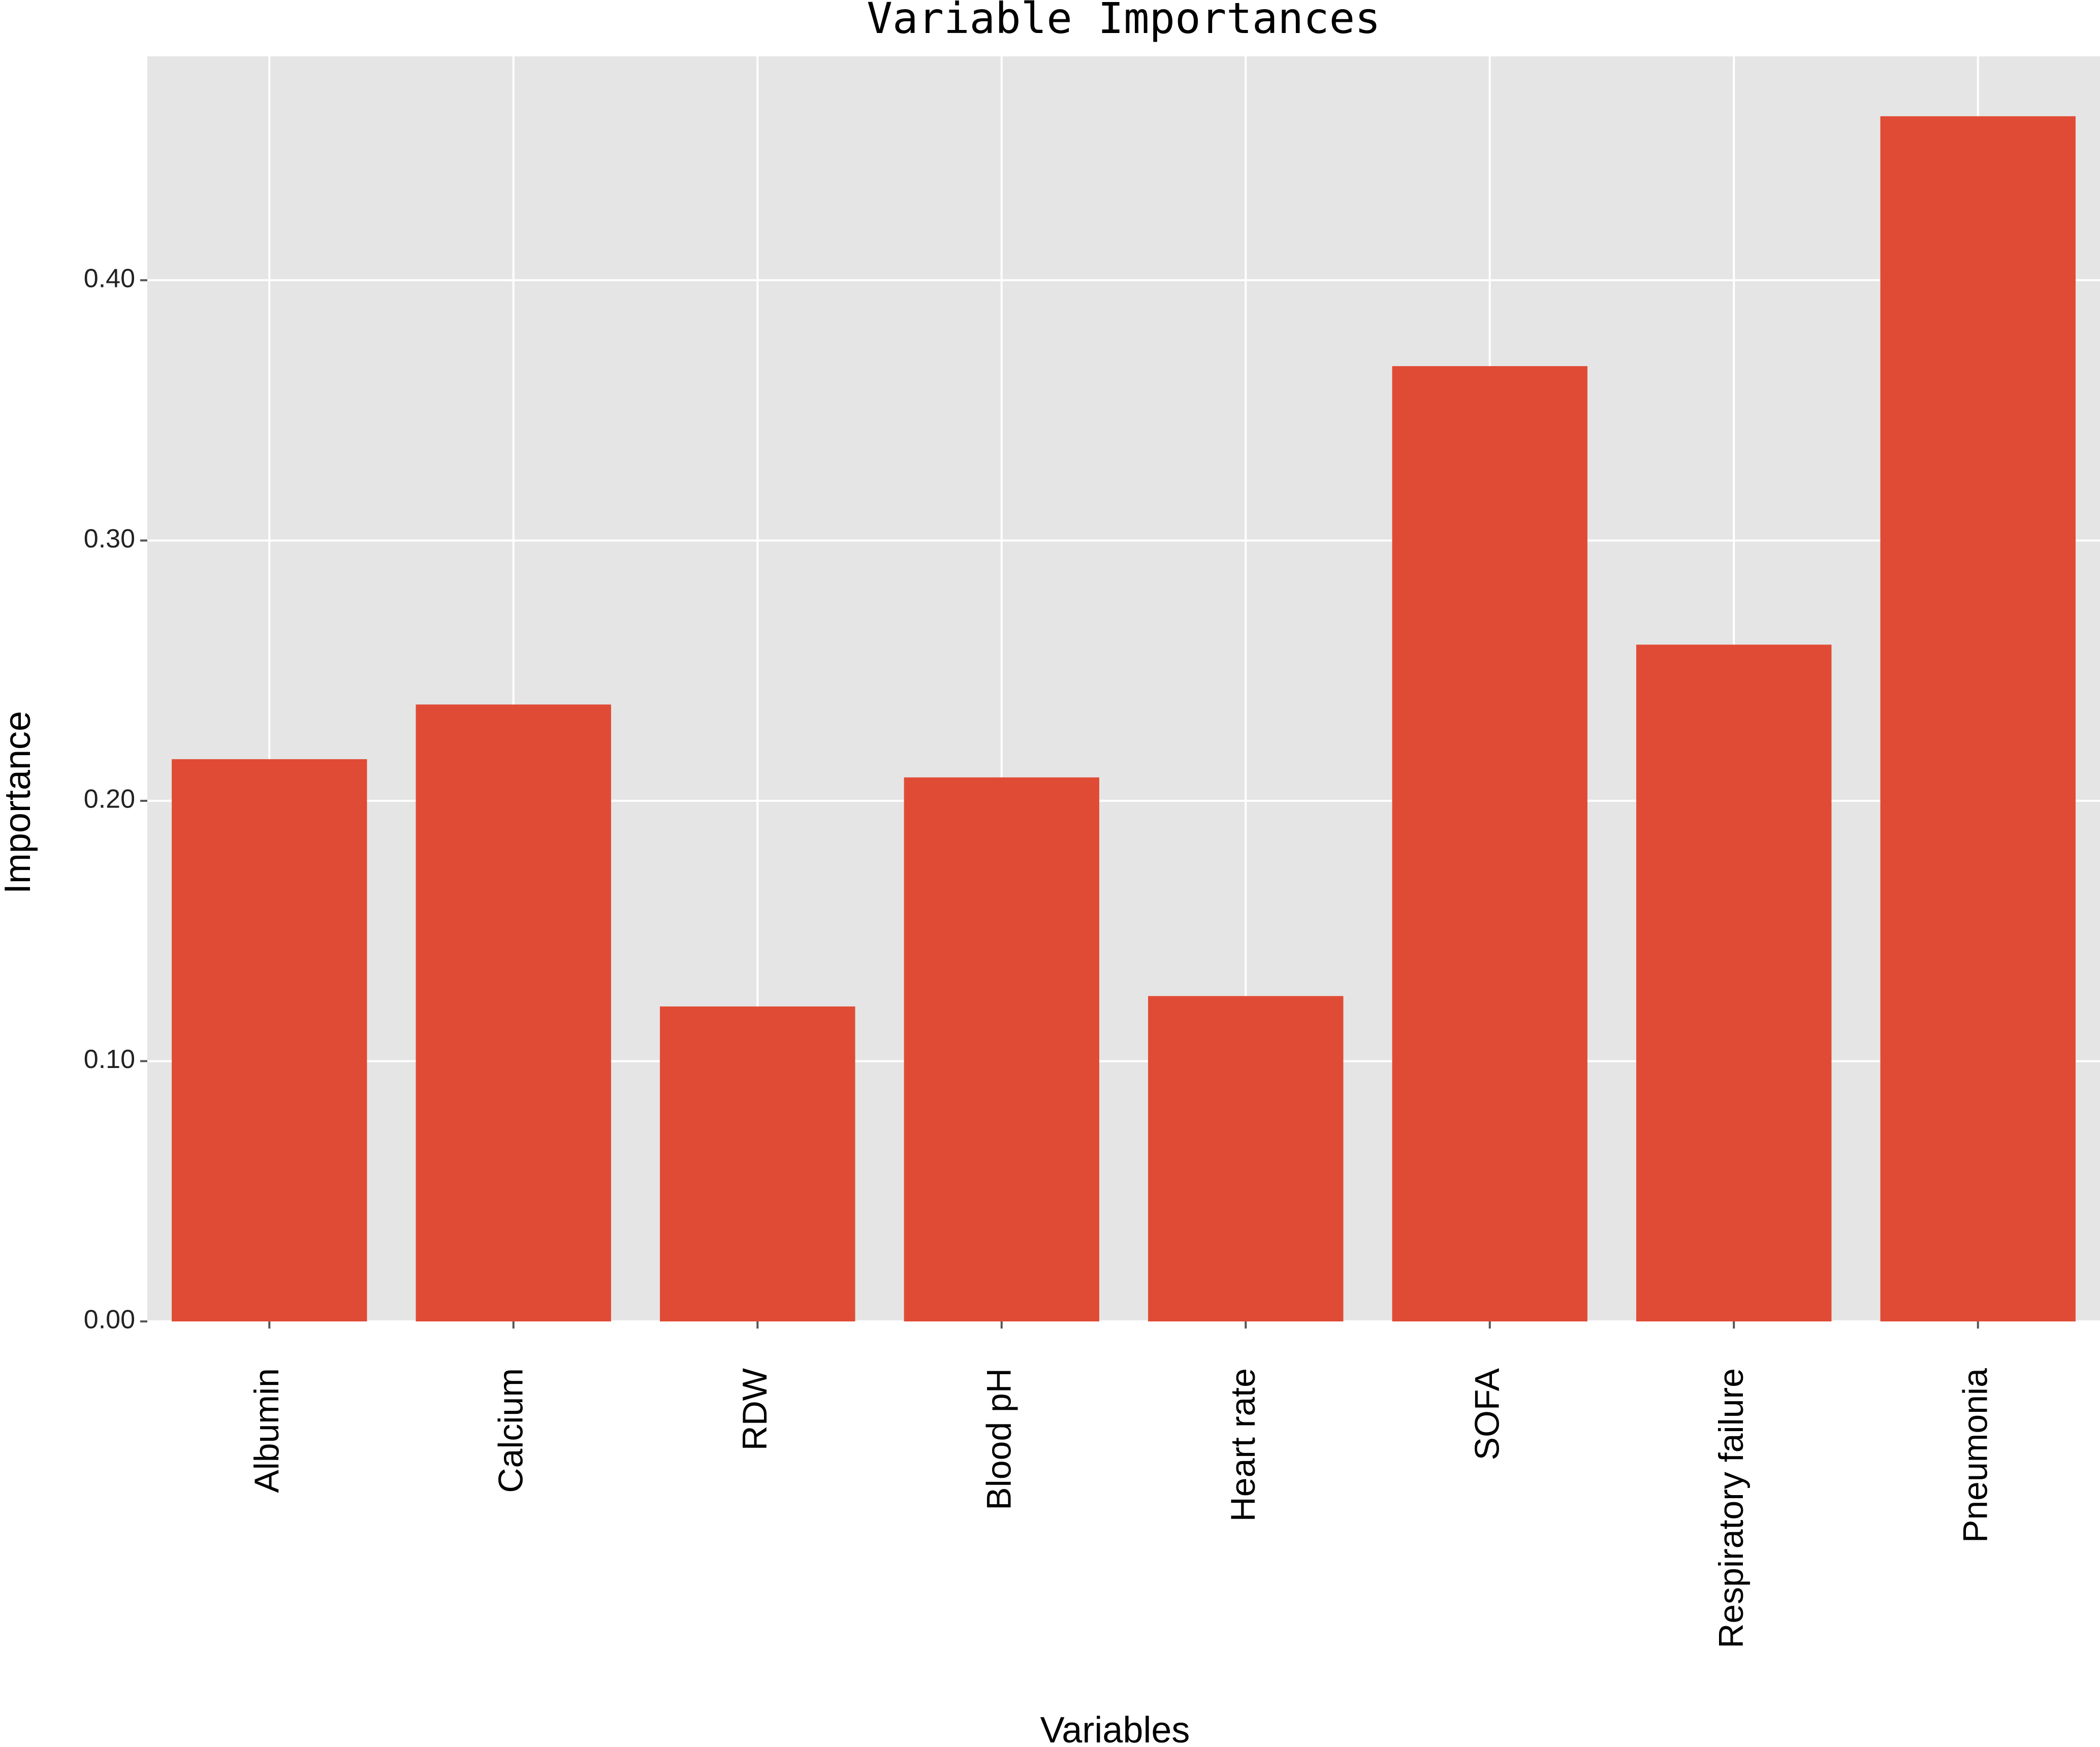  Describe the element at coordinates (1976, 1455) in the screenshot. I see `x-tick-label: Pneumonia` at that location.